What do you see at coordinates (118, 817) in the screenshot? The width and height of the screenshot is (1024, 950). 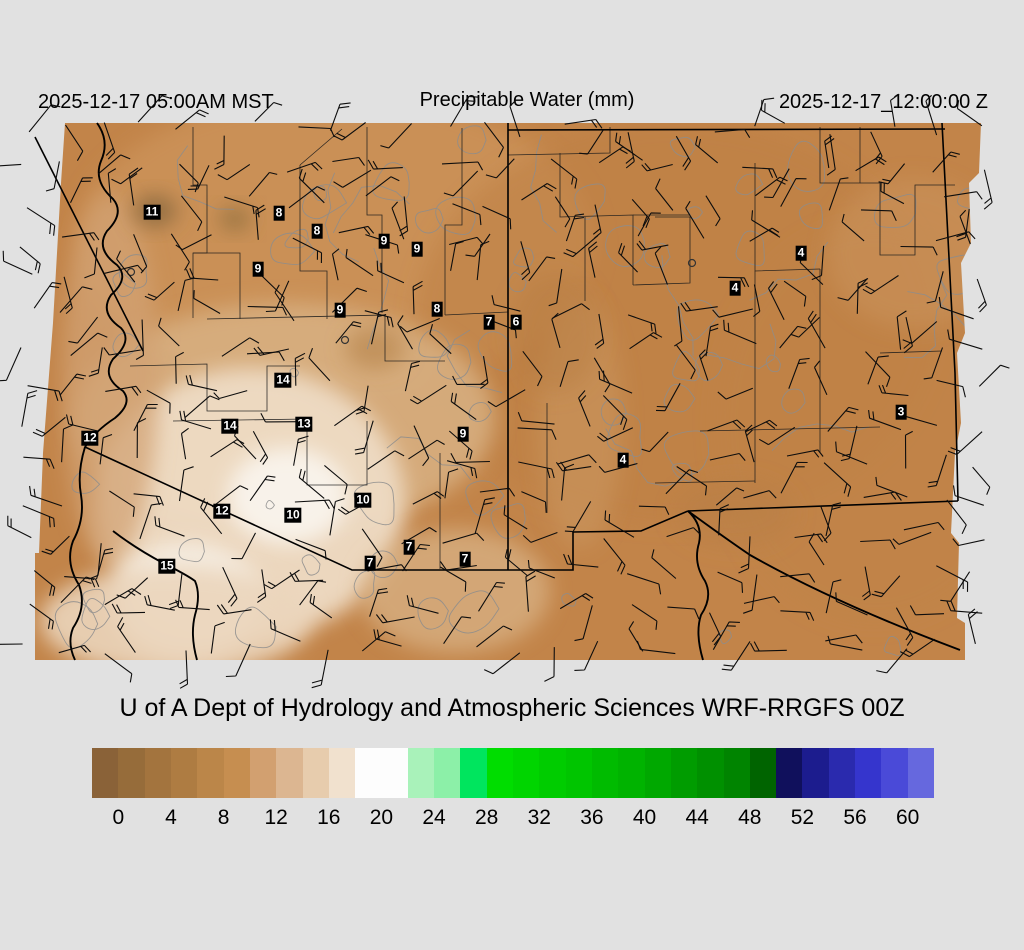 I see `colorbar-tick-label: 0` at bounding box center [118, 817].